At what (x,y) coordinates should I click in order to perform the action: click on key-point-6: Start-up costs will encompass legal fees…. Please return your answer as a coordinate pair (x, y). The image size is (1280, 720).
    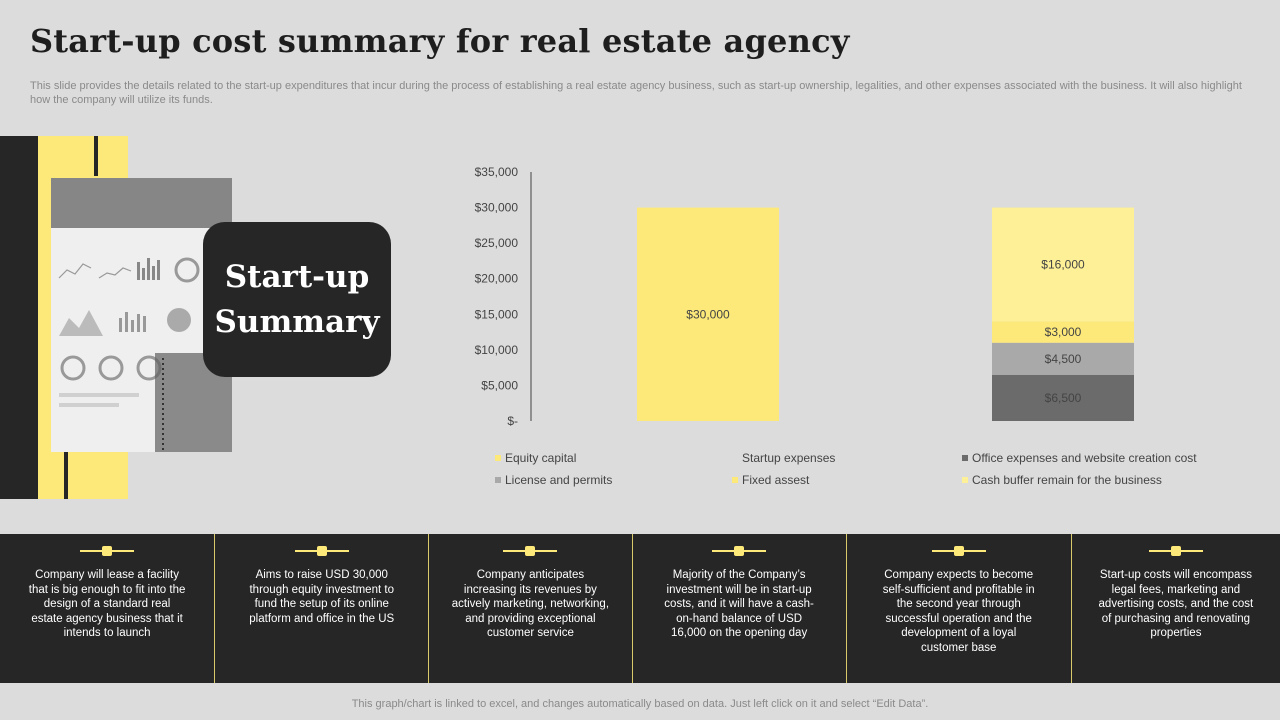
    Looking at the image, I should click on (1176, 608).